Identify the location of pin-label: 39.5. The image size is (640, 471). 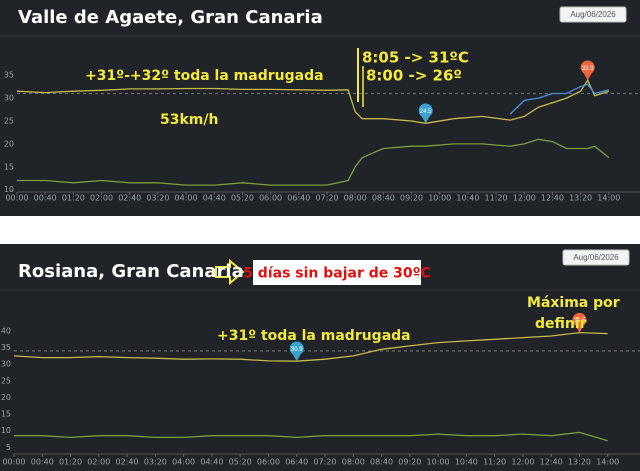
(580, 321).